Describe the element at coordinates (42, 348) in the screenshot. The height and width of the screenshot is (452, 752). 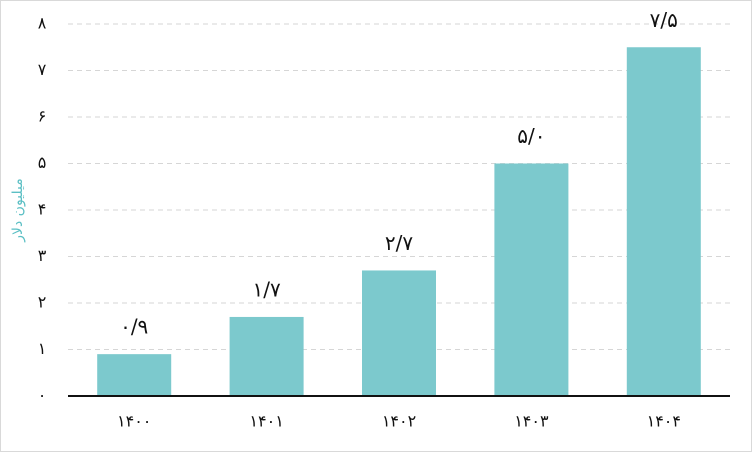
I see `y-tick-label: ۱` at that location.